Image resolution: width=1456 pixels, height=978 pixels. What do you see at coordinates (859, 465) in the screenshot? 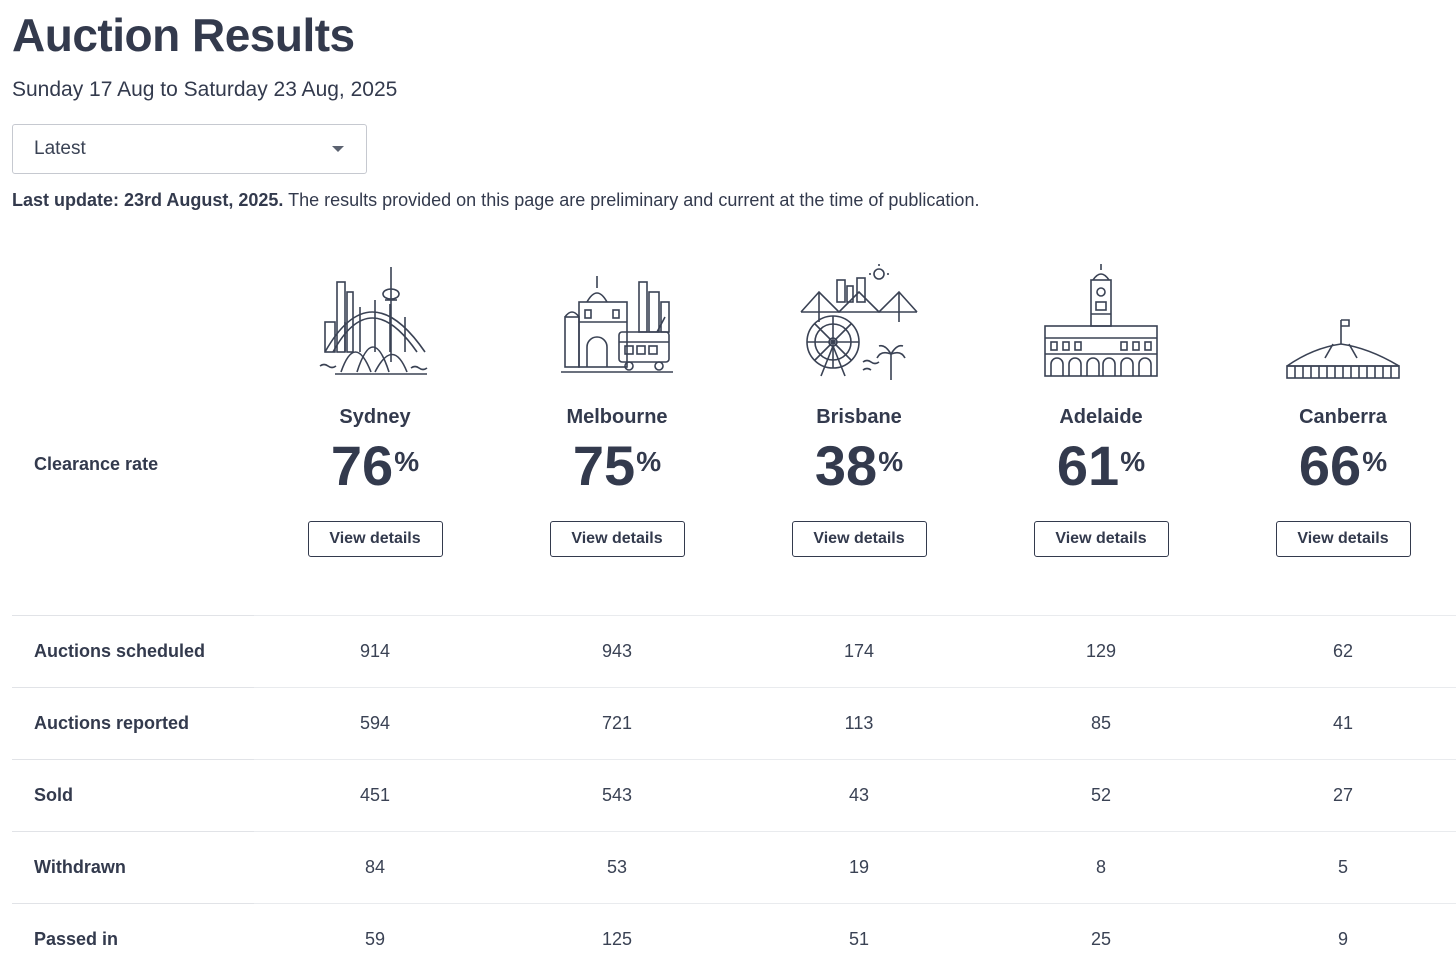
I see `clearance-rate-value: 38%` at bounding box center [859, 465].